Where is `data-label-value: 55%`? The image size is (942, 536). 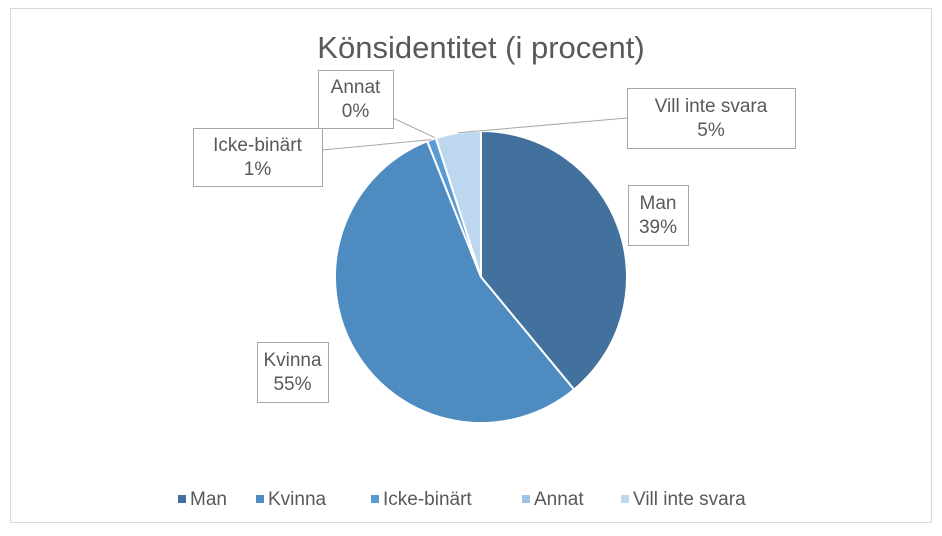
data-label-value: 55% is located at coordinates (292, 384).